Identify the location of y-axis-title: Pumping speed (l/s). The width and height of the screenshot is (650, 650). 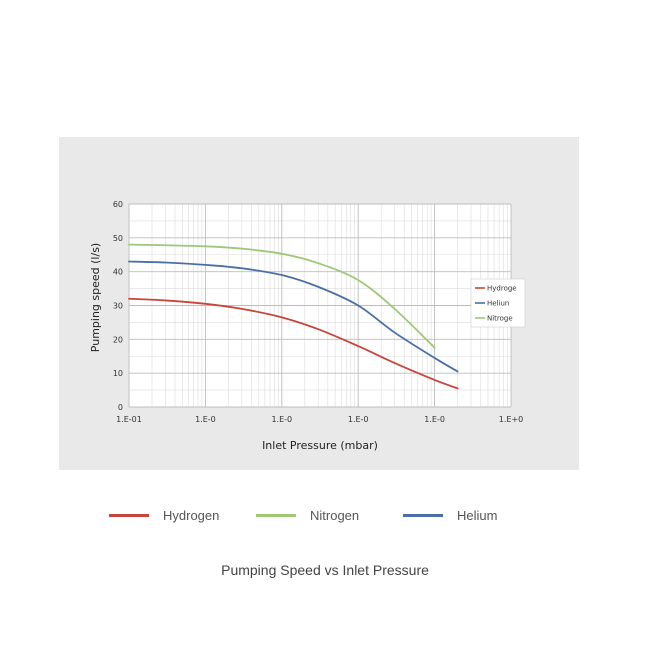
(95, 297).